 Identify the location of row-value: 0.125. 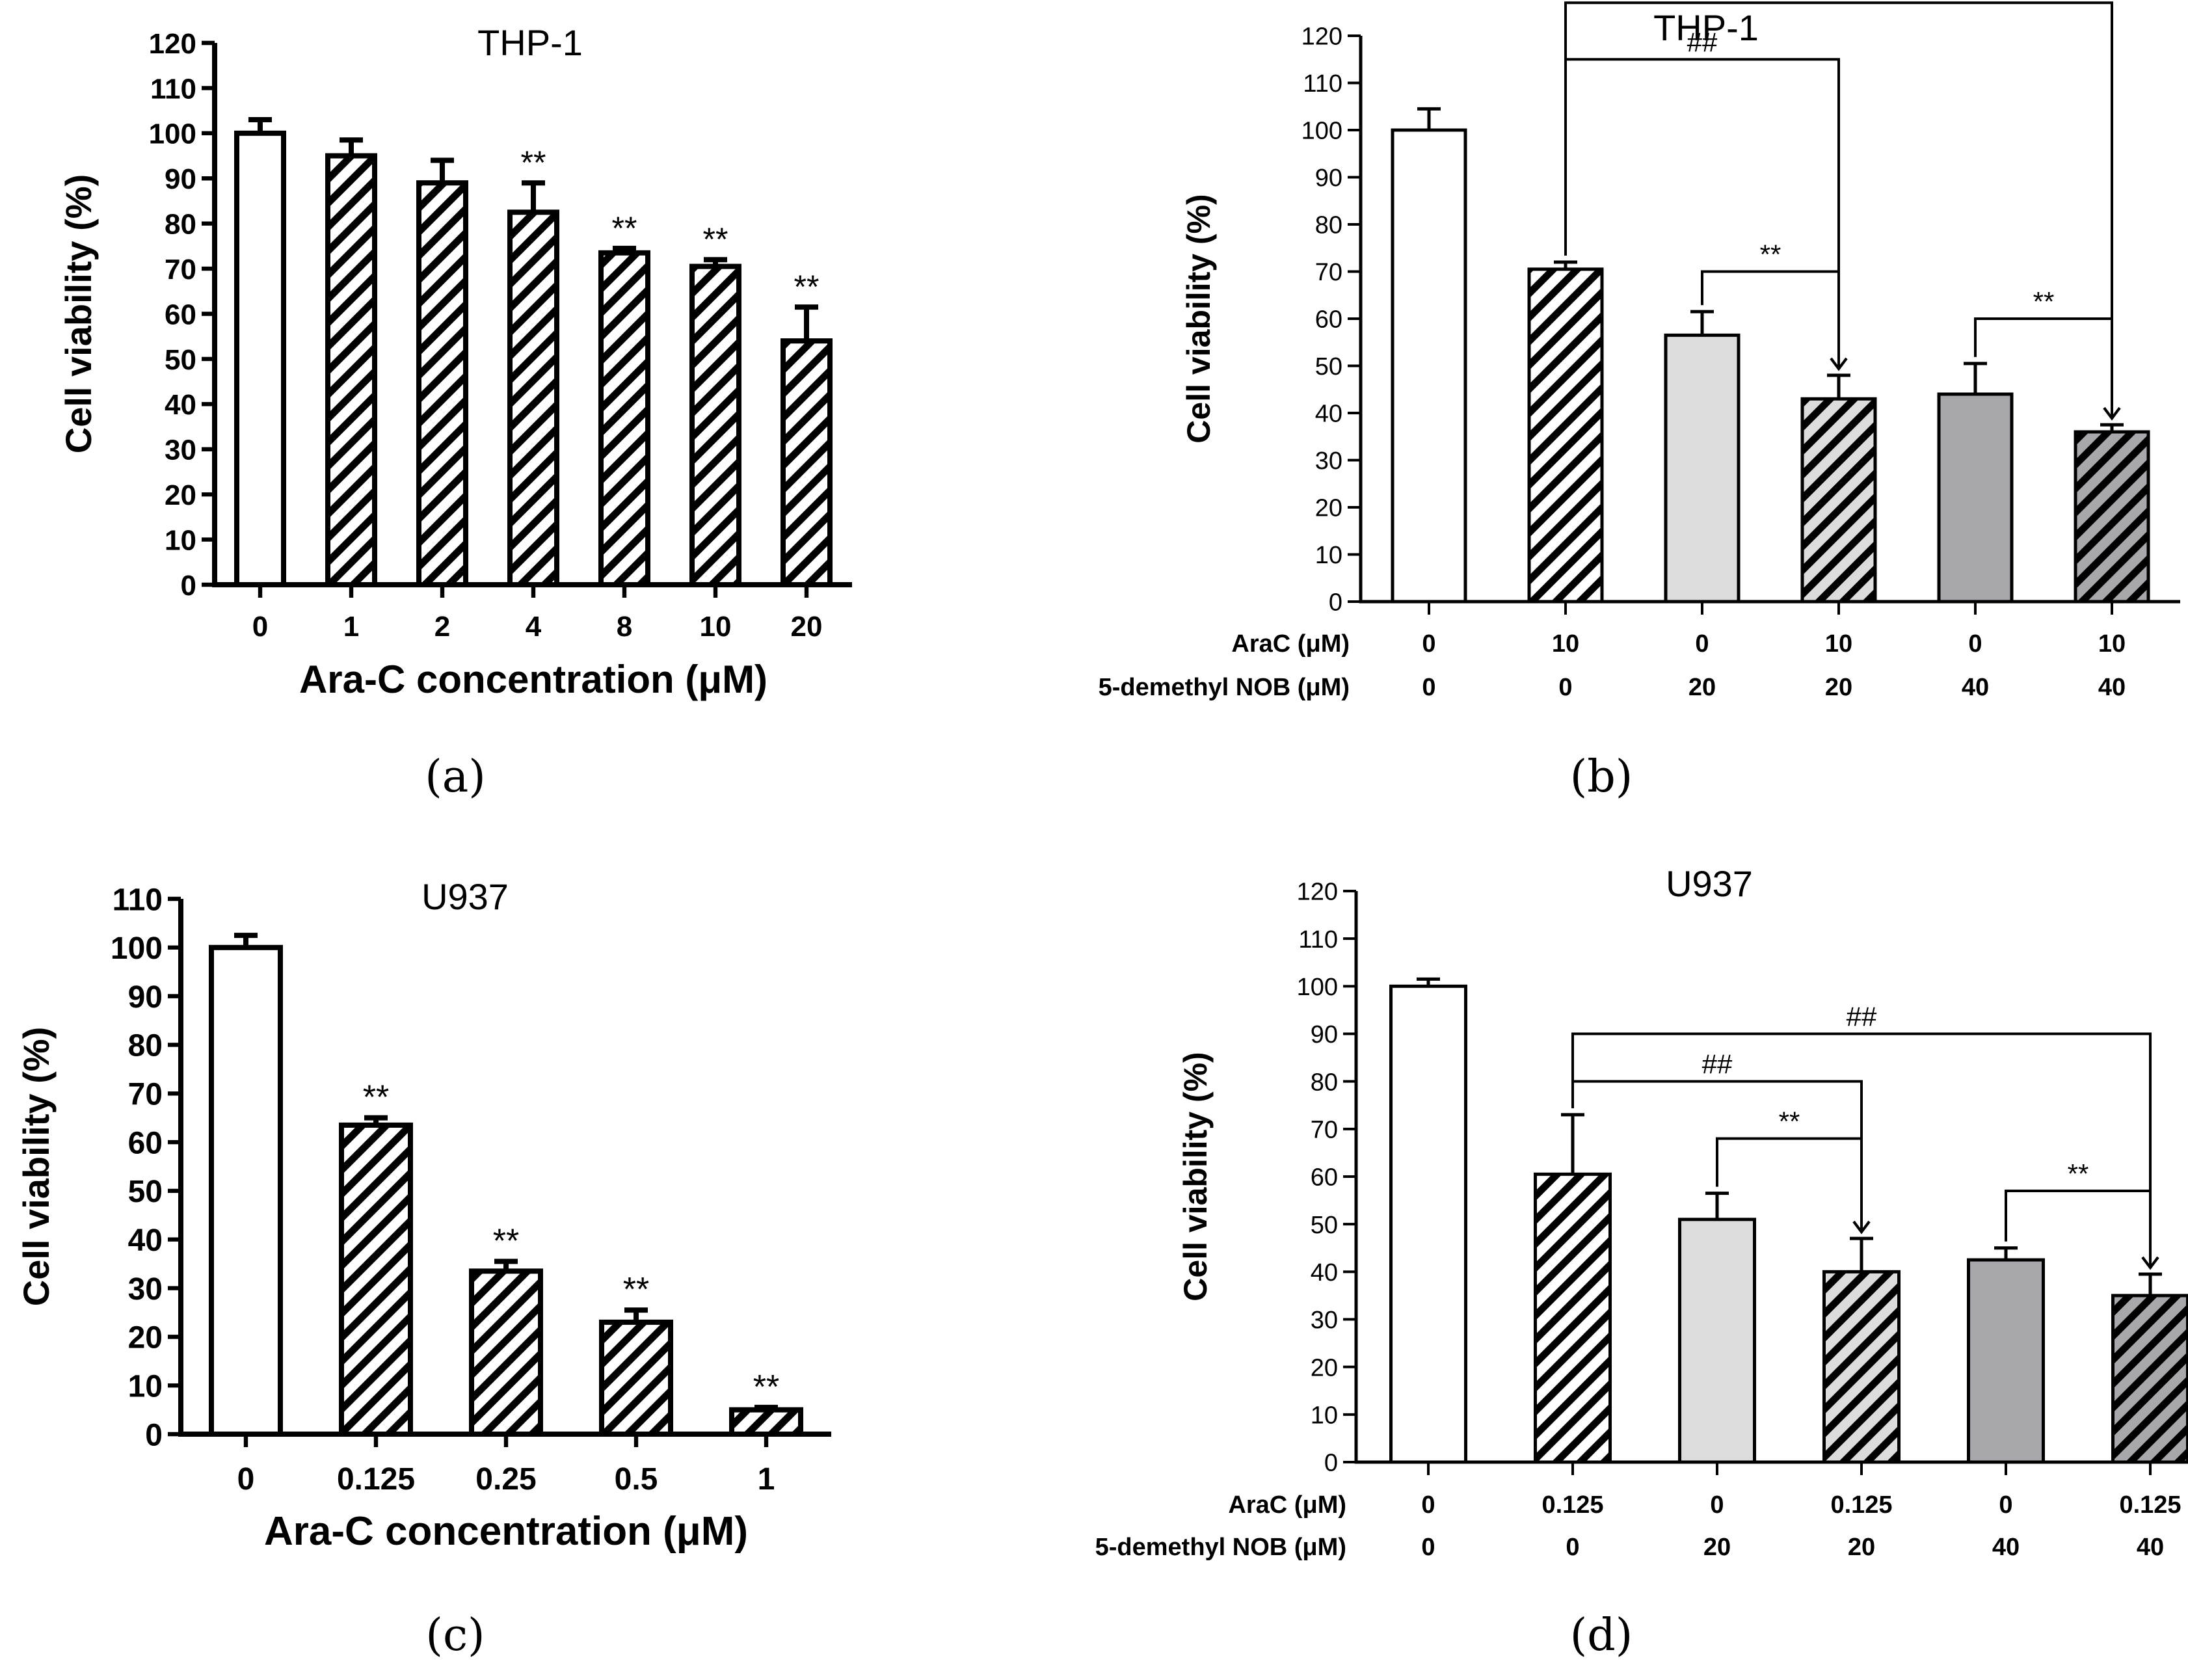
(2150, 1505).